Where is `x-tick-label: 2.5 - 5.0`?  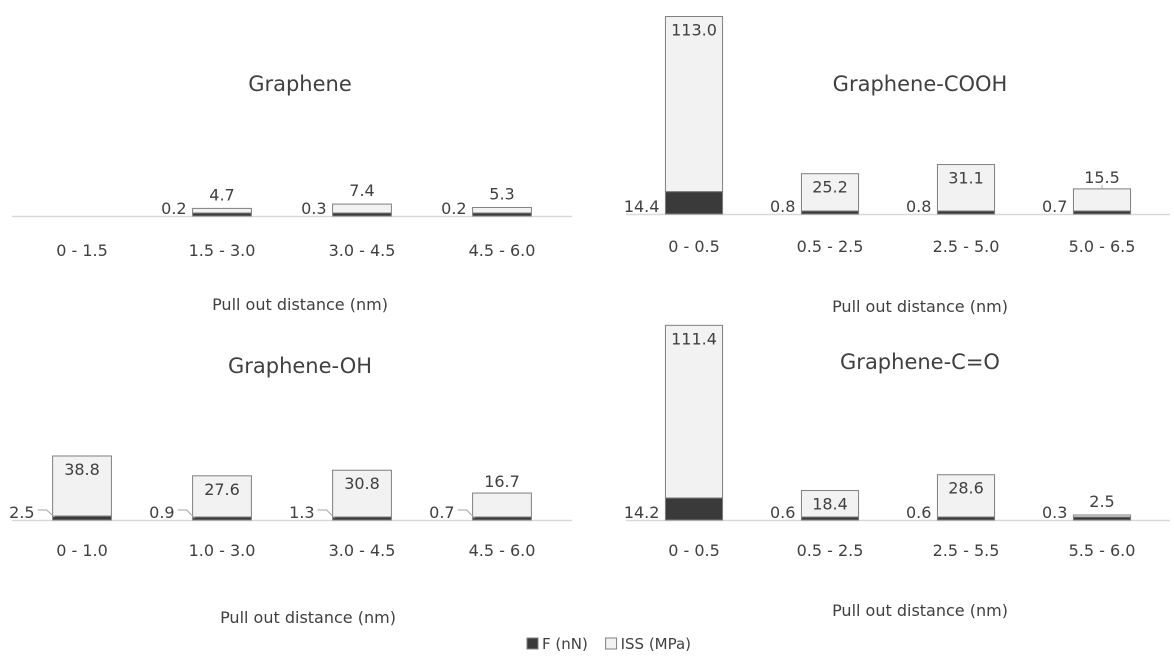 x-tick-label: 2.5 - 5.0 is located at coordinates (966, 246).